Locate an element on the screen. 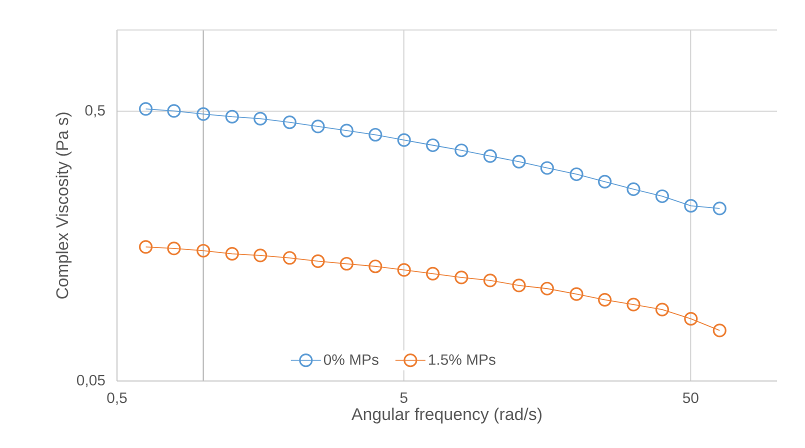 This screenshot has width=805, height=448. x-tick-label: 50 is located at coordinates (690, 398).